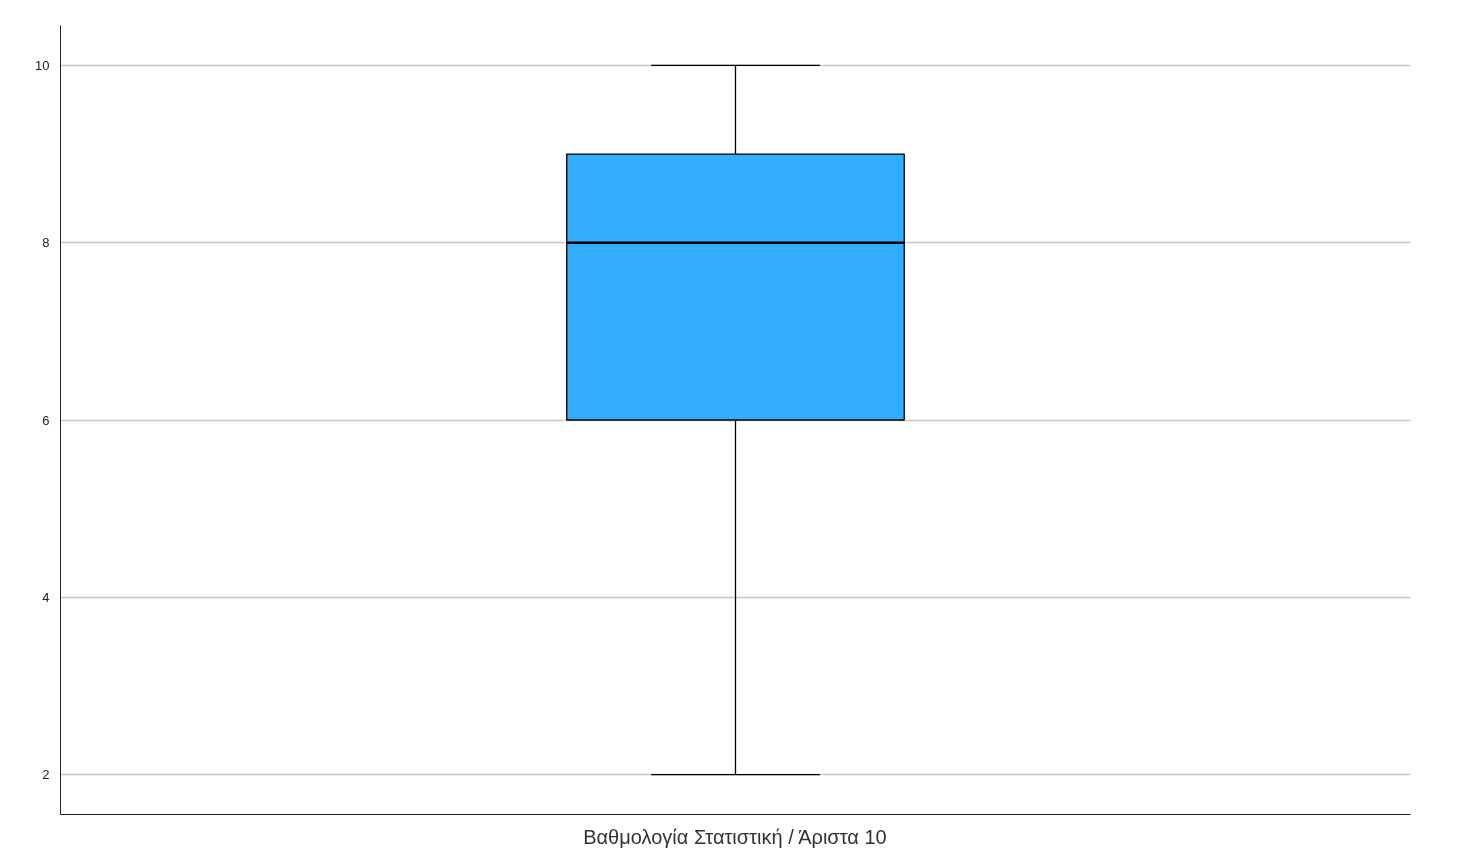 The image size is (1470, 862). What do you see at coordinates (46, 243) in the screenshot?
I see `y-tick-label: 8` at bounding box center [46, 243].